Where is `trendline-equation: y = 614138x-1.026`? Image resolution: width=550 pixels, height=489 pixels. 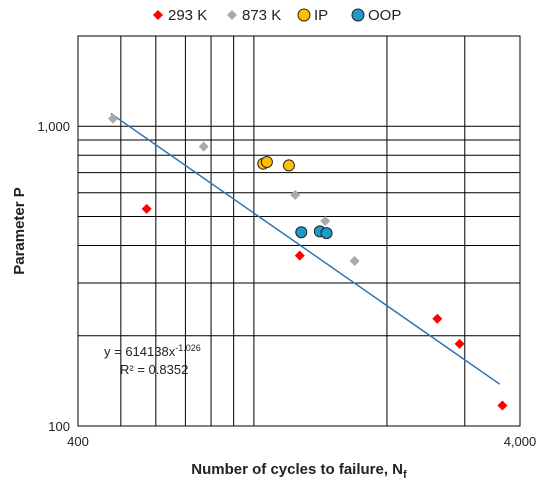
trendline-equation: y = 614138x-1.026 is located at coordinates (152, 351).